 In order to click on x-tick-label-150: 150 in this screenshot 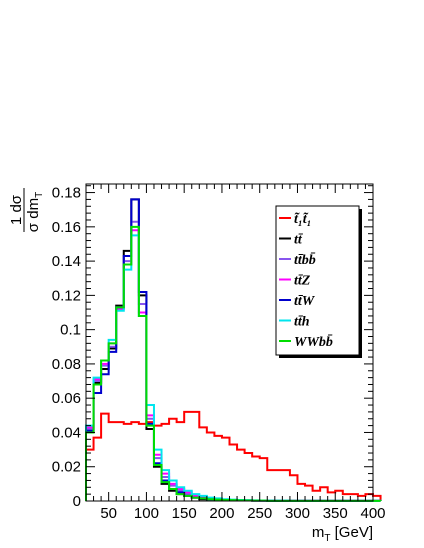, I will do `click(184, 513)`.